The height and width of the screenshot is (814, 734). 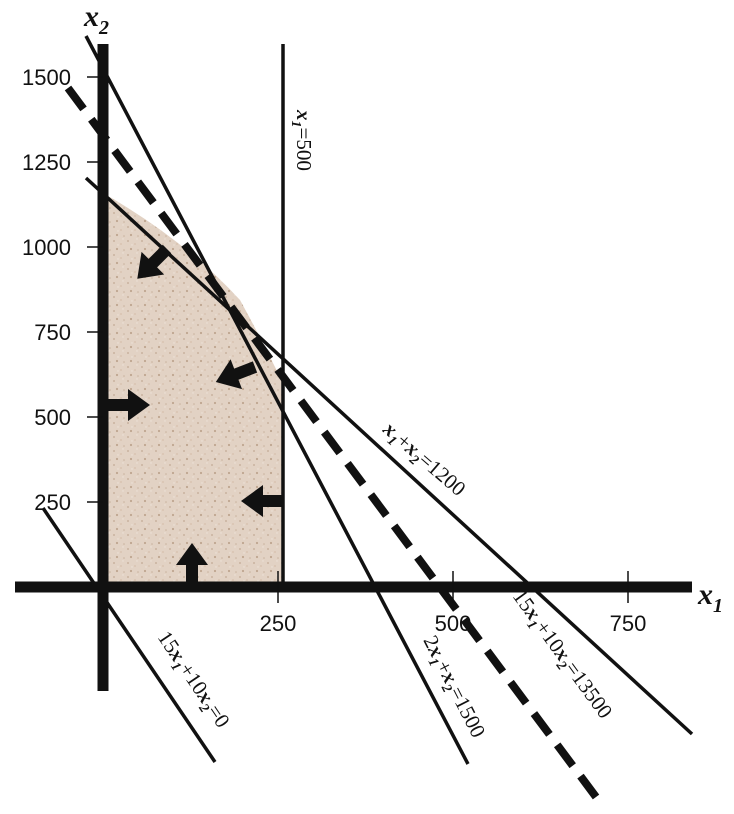 I want to click on x-tick-label: 750, so click(x=628, y=623).